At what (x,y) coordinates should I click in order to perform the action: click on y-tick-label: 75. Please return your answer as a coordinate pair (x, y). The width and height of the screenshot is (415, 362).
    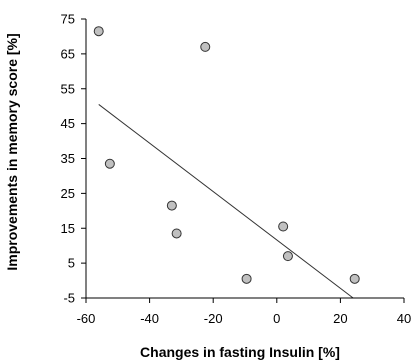
    Looking at the image, I should click on (68, 19).